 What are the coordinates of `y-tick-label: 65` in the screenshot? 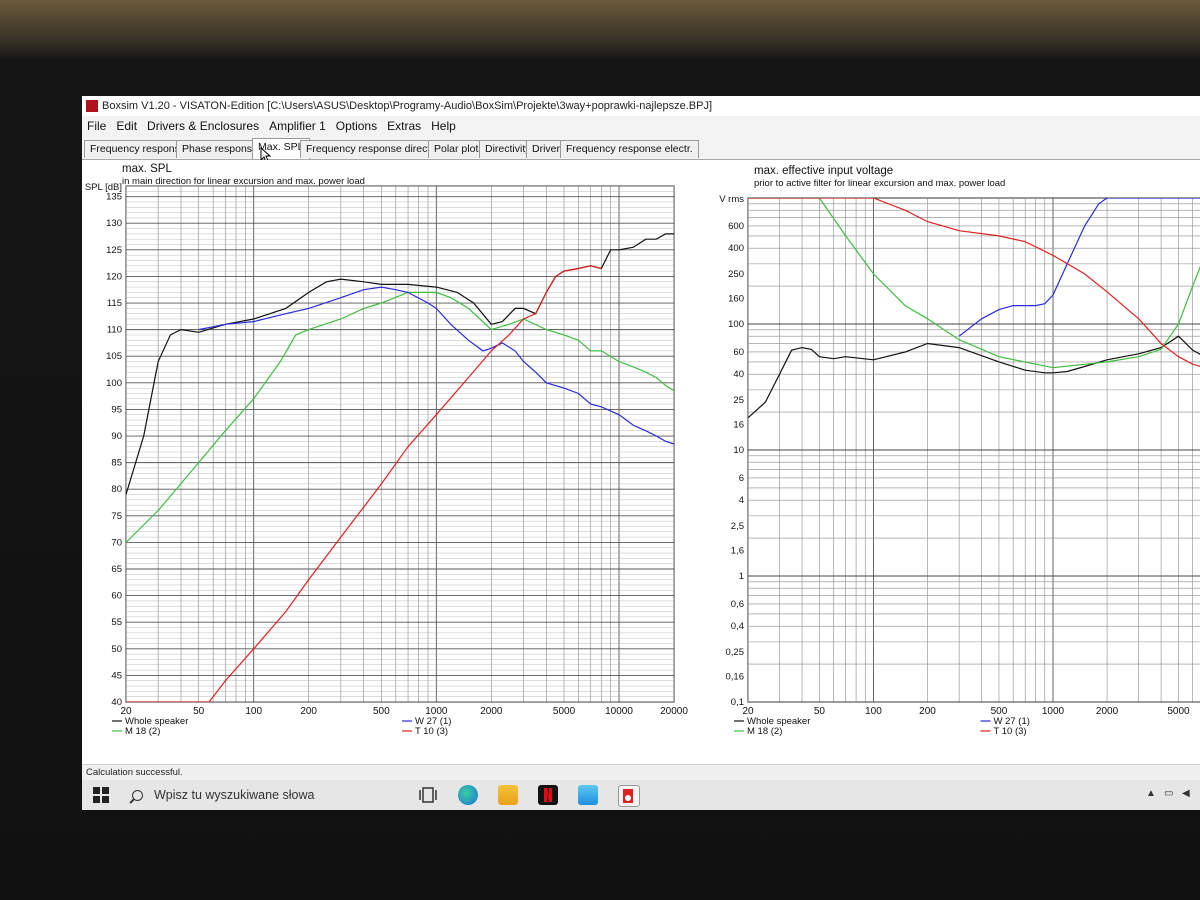 It's located at (116, 569).